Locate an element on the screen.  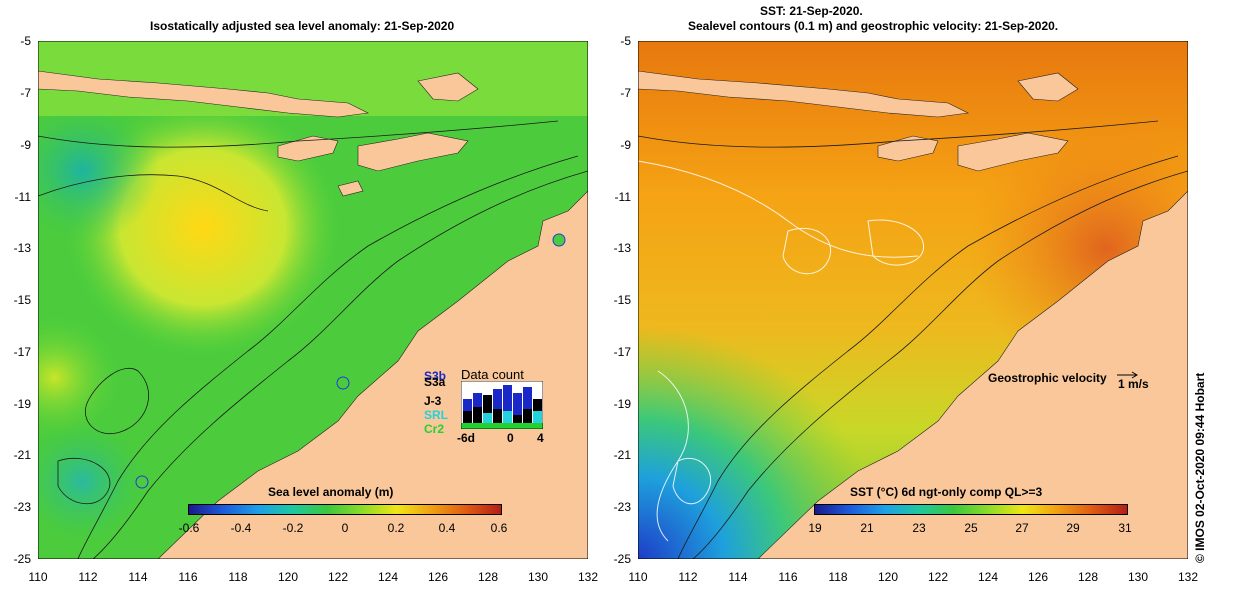
left-colorbar-tick: 0.4 is located at coordinates (447, 528).